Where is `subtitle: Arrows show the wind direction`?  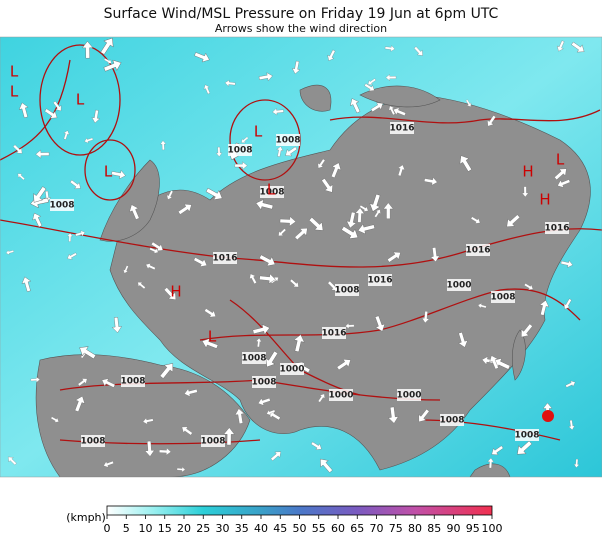 subtitle: Arrows show the wind direction is located at coordinates (301, 28).